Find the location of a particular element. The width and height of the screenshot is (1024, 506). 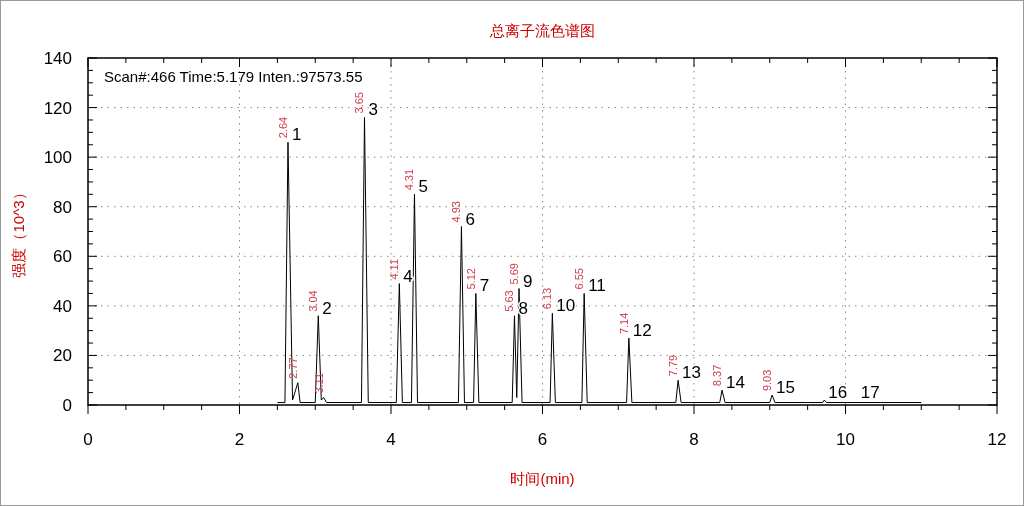

annotation: 4 is located at coordinates (408, 276).